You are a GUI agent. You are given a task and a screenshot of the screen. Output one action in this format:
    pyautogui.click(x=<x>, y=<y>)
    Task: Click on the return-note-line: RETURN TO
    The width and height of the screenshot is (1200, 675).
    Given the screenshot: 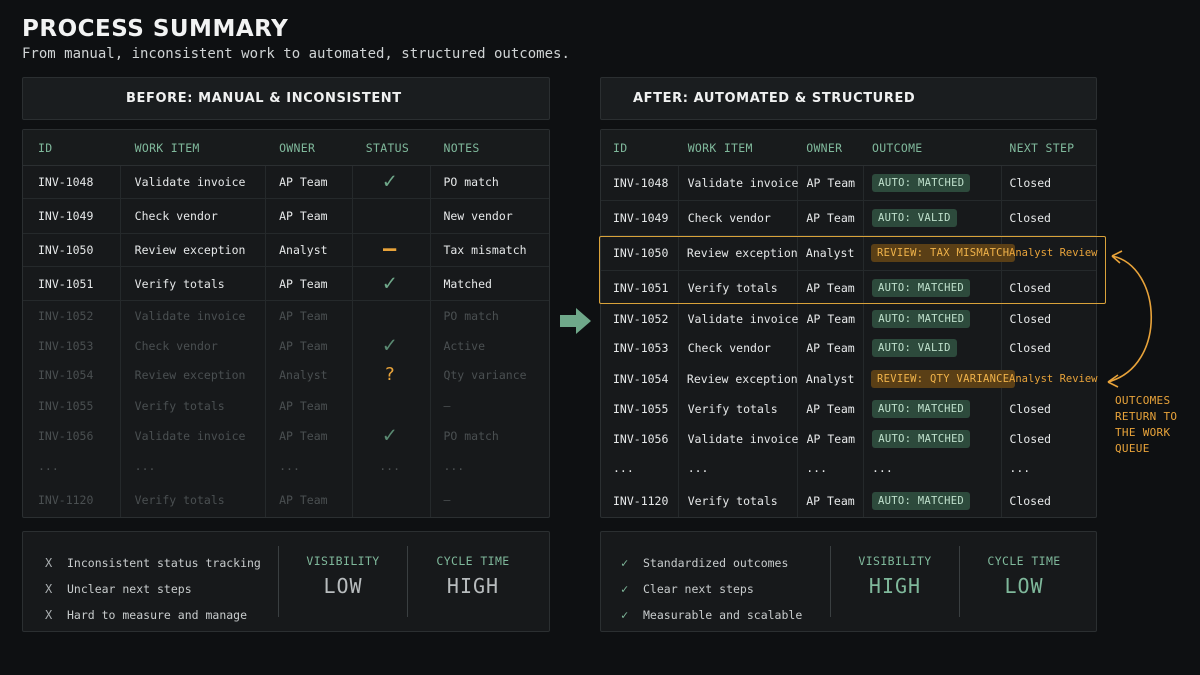 What is the action you would take?
    pyautogui.click(x=1146, y=416)
    